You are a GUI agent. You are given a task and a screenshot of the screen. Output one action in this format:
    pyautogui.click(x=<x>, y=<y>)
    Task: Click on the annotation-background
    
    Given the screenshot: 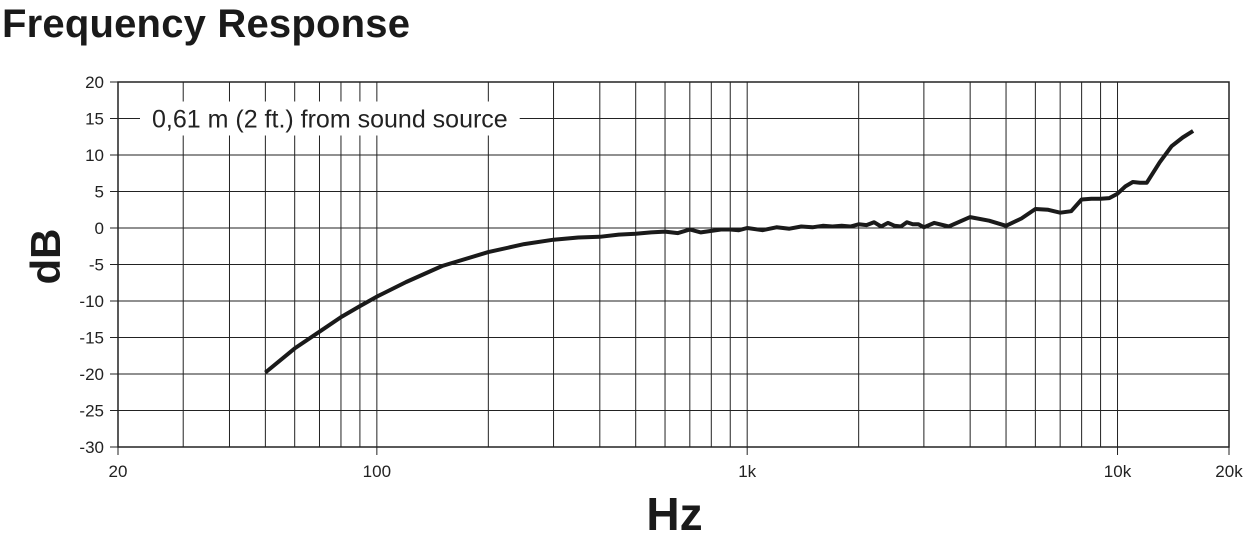 What is the action you would take?
    pyautogui.click(x=330, y=118)
    